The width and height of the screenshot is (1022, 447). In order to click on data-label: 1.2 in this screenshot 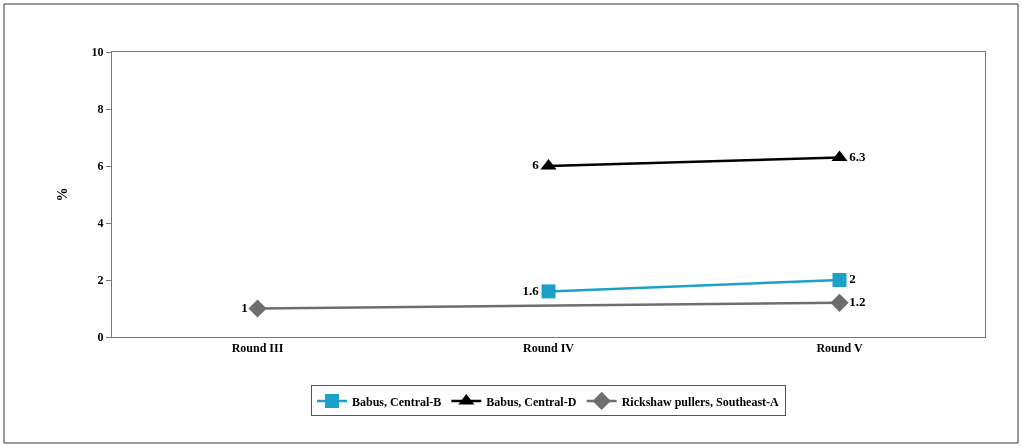, I will do `click(857, 302)`.